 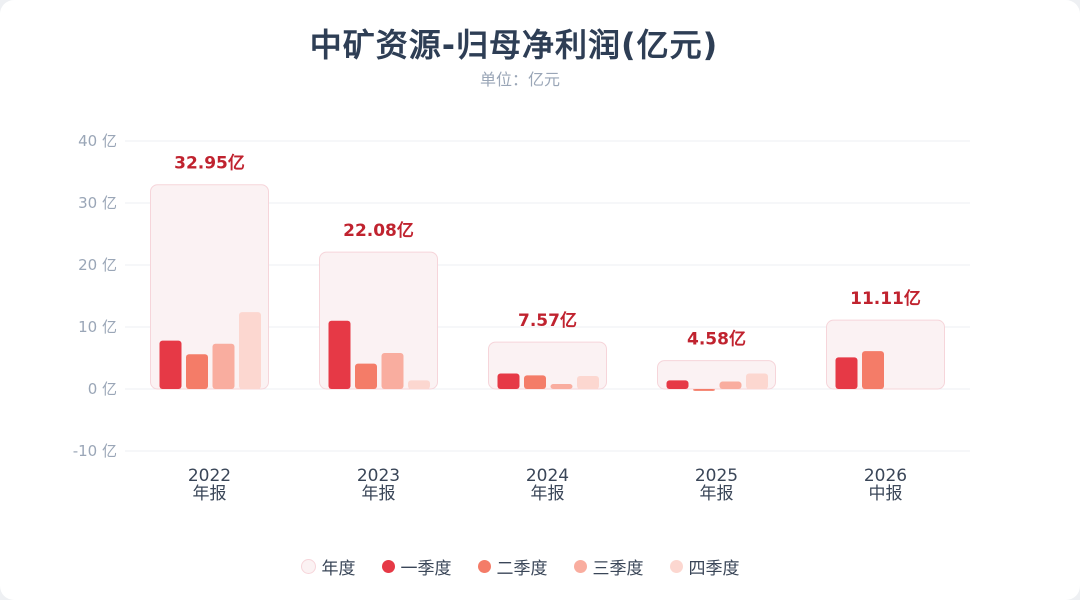 What do you see at coordinates (519, 79) in the screenshot?
I see `chart-subtitle: 单位：亿元` at bounding box center [519, 79].